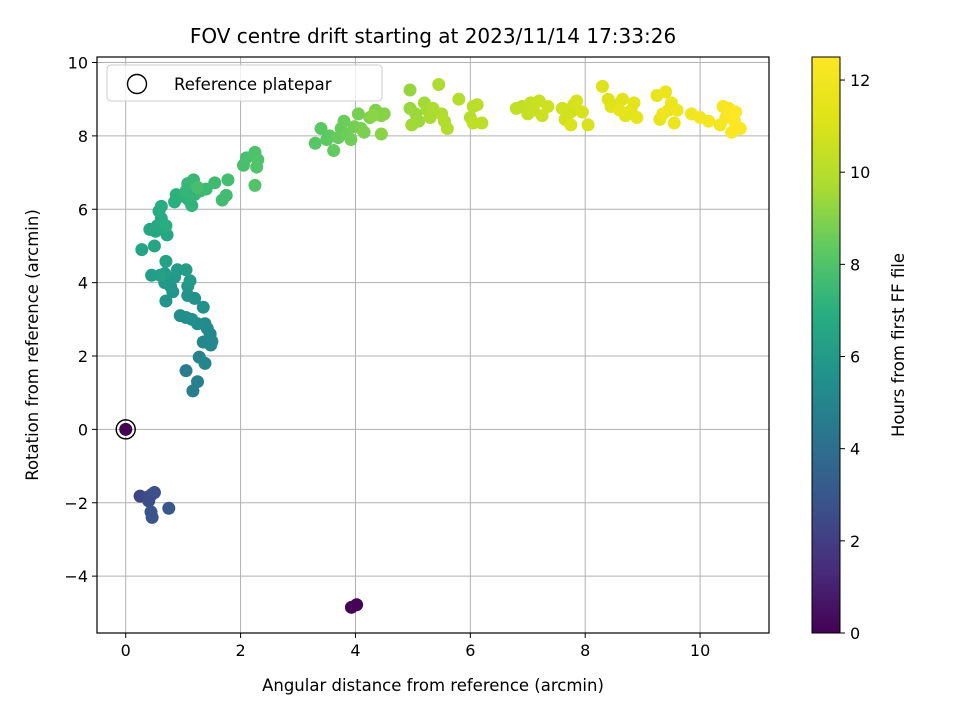  Describe the element at coordinates (355, 650) in the screenshot. I see `x-tick-label: 4` at that location.